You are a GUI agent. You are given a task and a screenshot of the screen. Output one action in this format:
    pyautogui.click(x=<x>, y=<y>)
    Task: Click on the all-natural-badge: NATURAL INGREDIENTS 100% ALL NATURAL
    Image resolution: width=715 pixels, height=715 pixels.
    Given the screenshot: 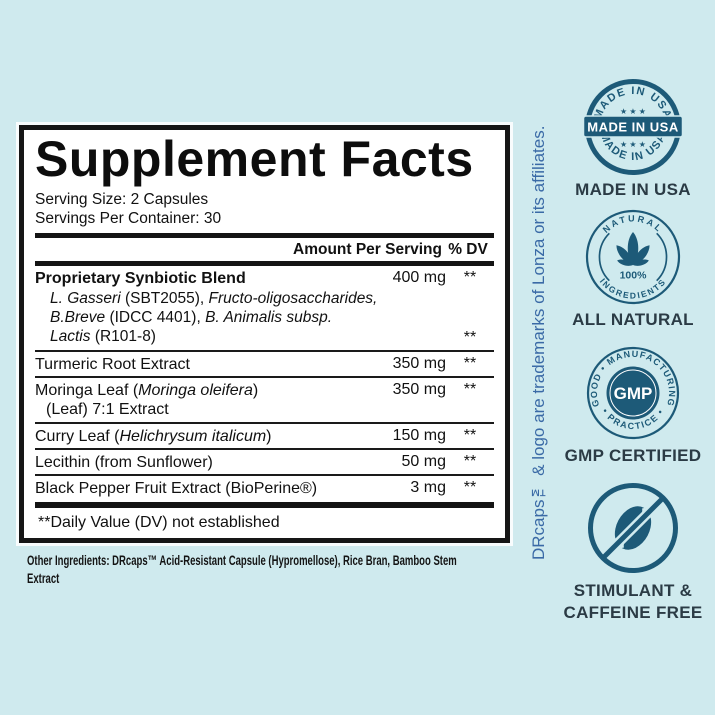 What is the action you would take?
    pyautogui.click(x=633, y=269)
    